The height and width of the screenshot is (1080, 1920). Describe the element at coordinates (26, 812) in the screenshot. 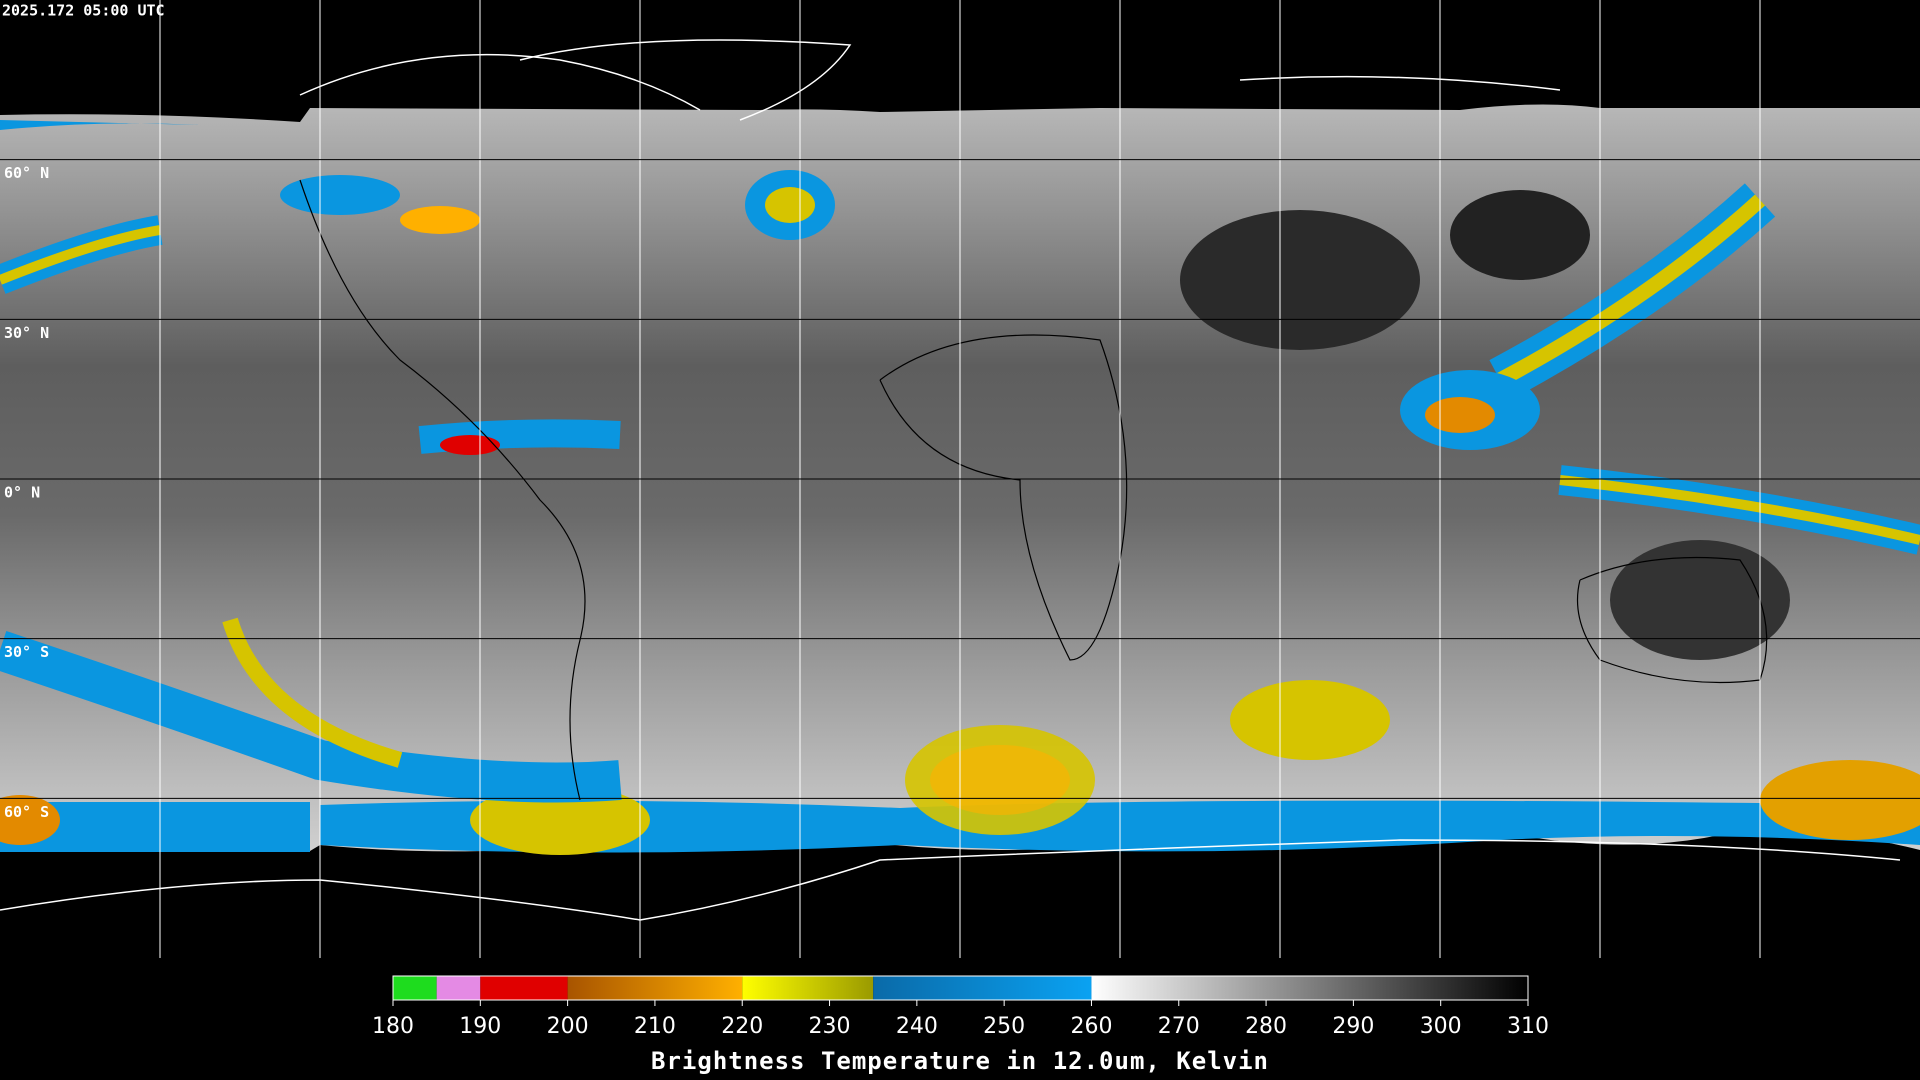

I see `latitude-label: 60° S` at that location.